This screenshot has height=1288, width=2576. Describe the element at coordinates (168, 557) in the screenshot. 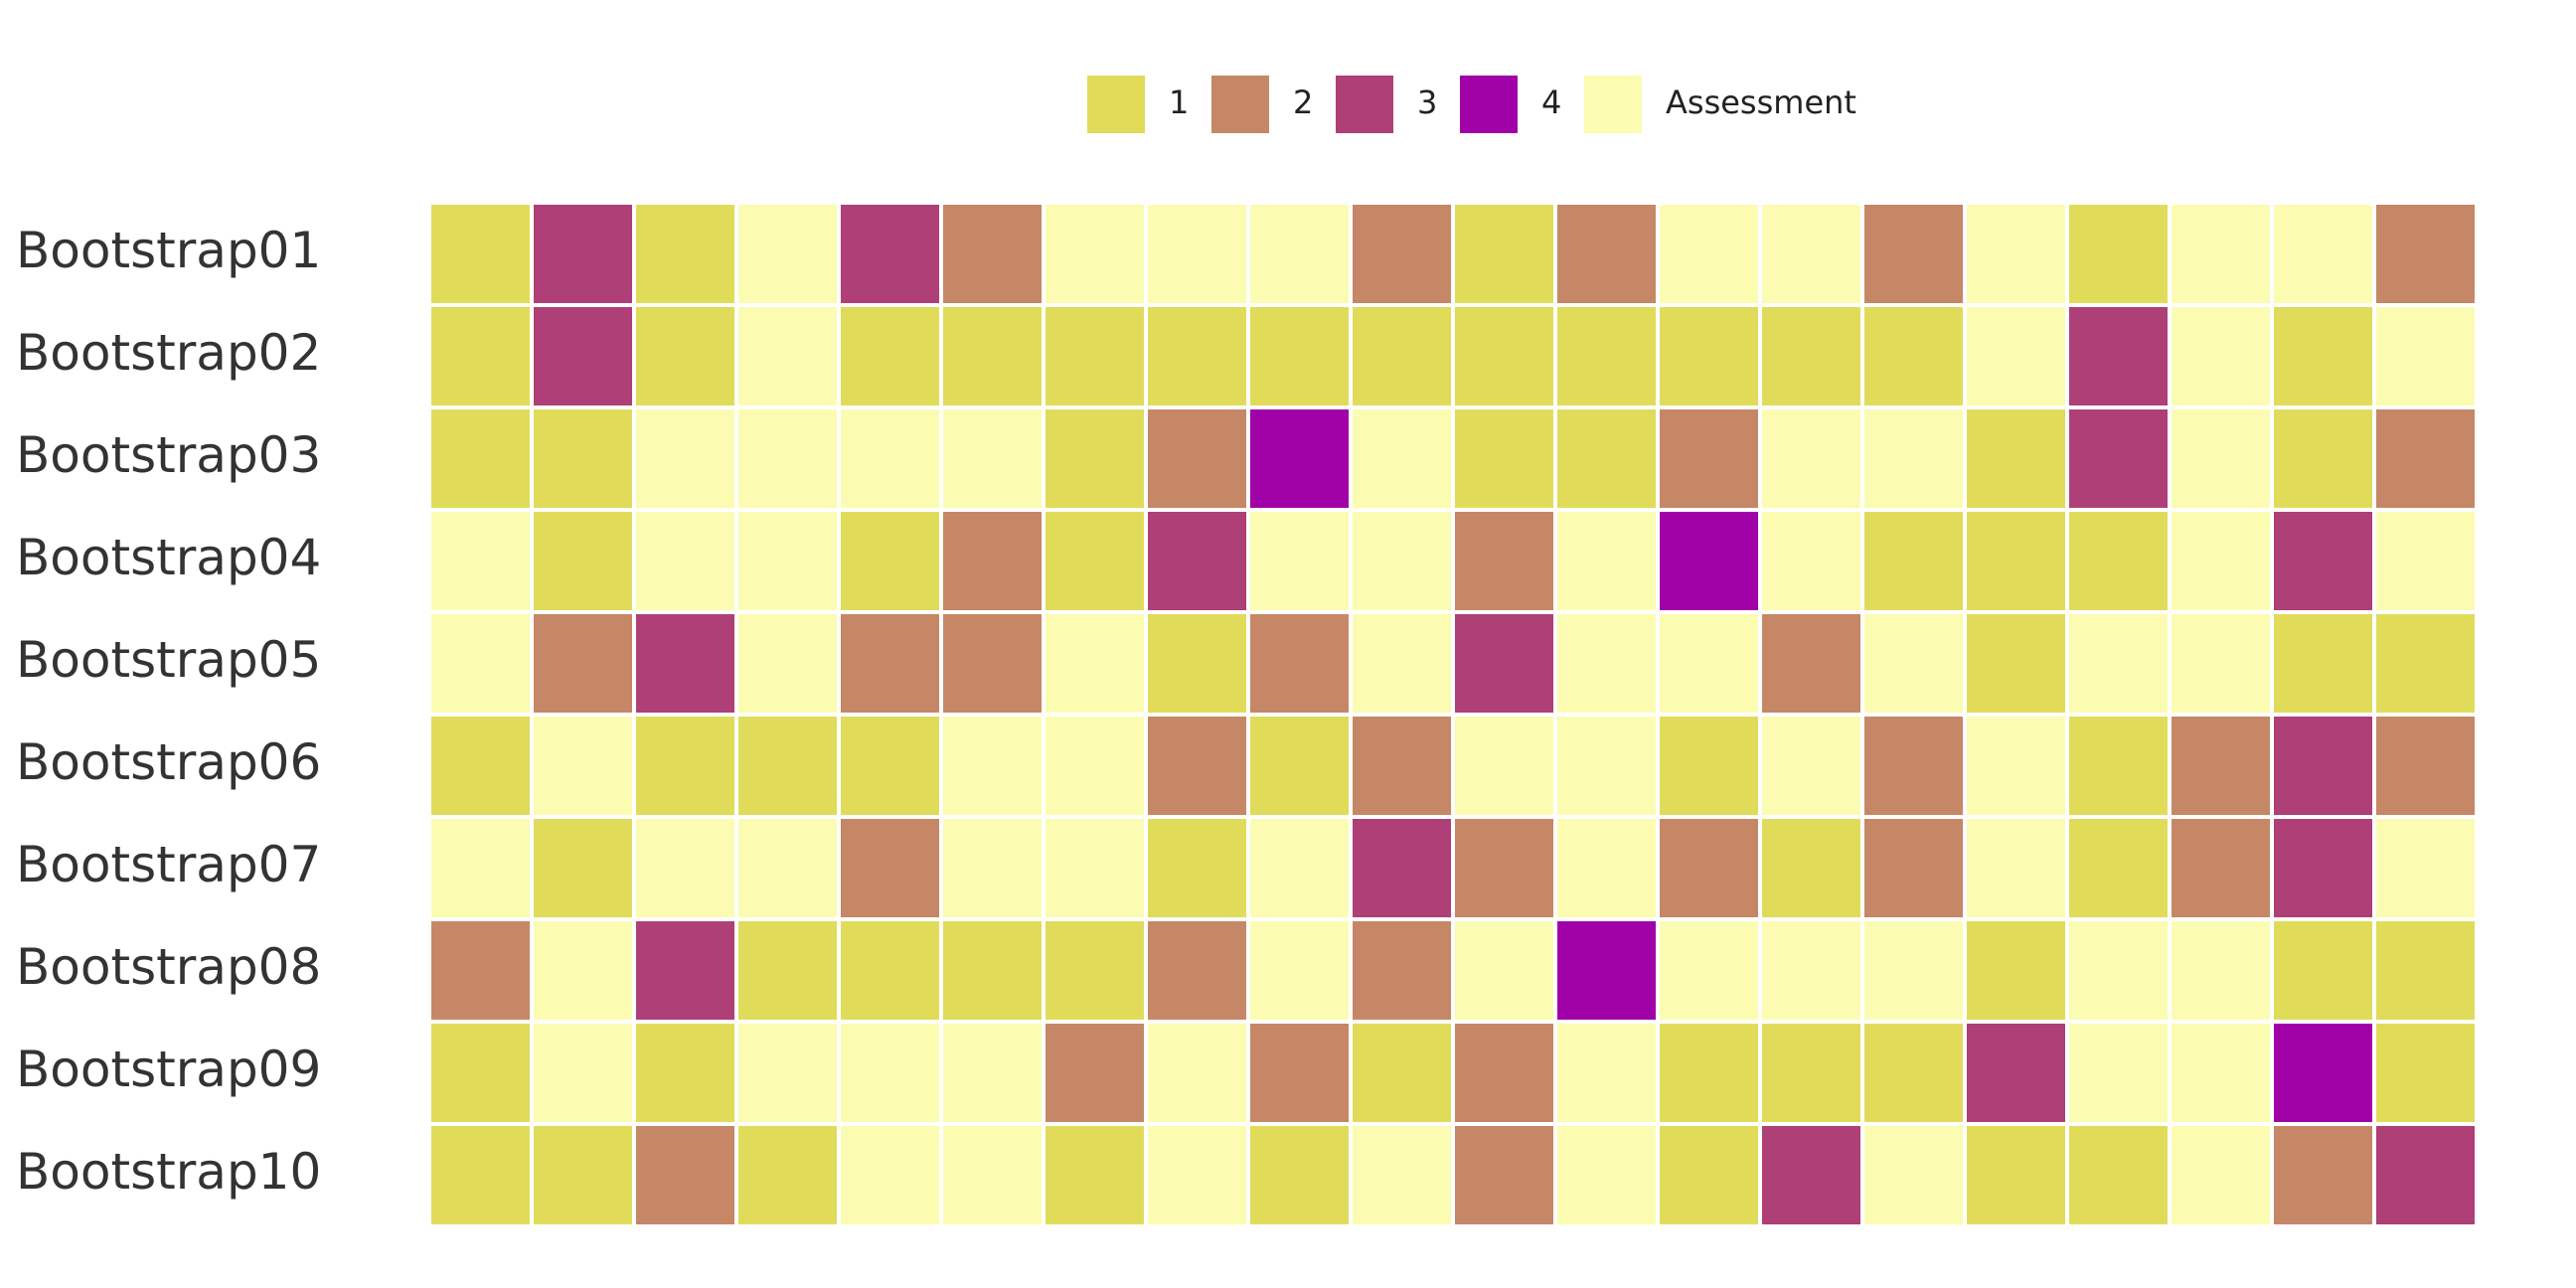

I see `row-label: Bootstrap04` at that location.